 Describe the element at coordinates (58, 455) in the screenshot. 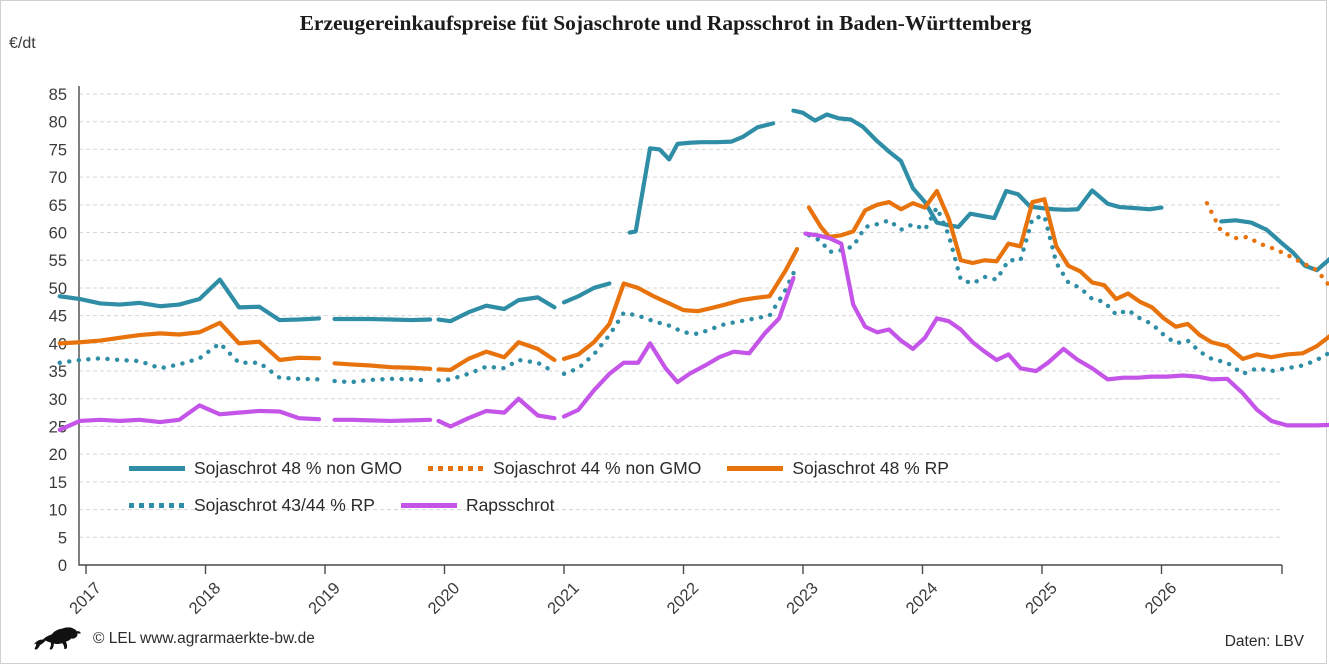

I see `y-axis-tick-label: 20` at that location.